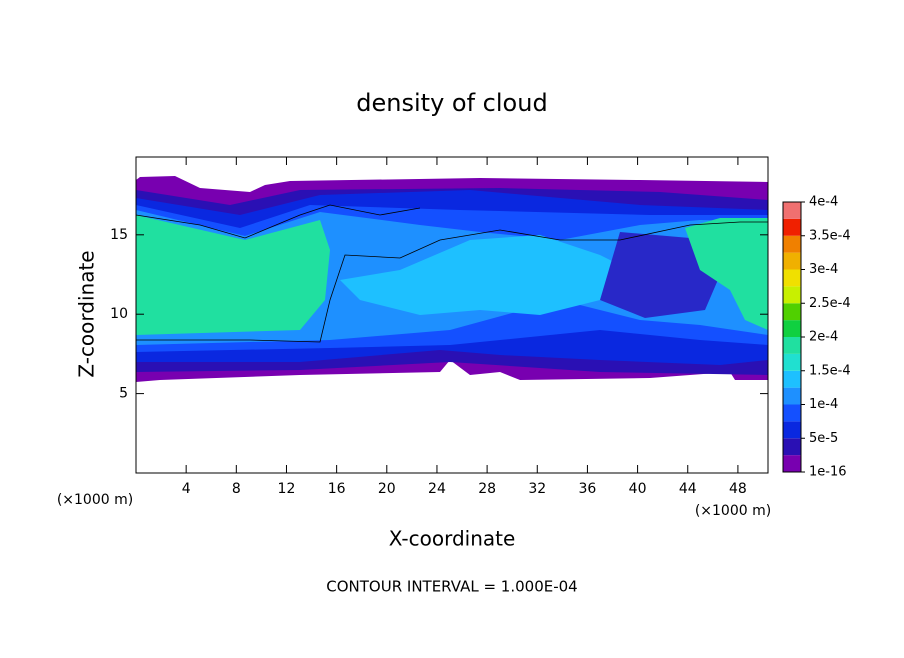 Image resolution: width=904 pixels, height=658 pixels. Describe the element at coordinates (830, 303) in the screenshot. I see `colorbar-tick-label: 2.5e-4` at that location.